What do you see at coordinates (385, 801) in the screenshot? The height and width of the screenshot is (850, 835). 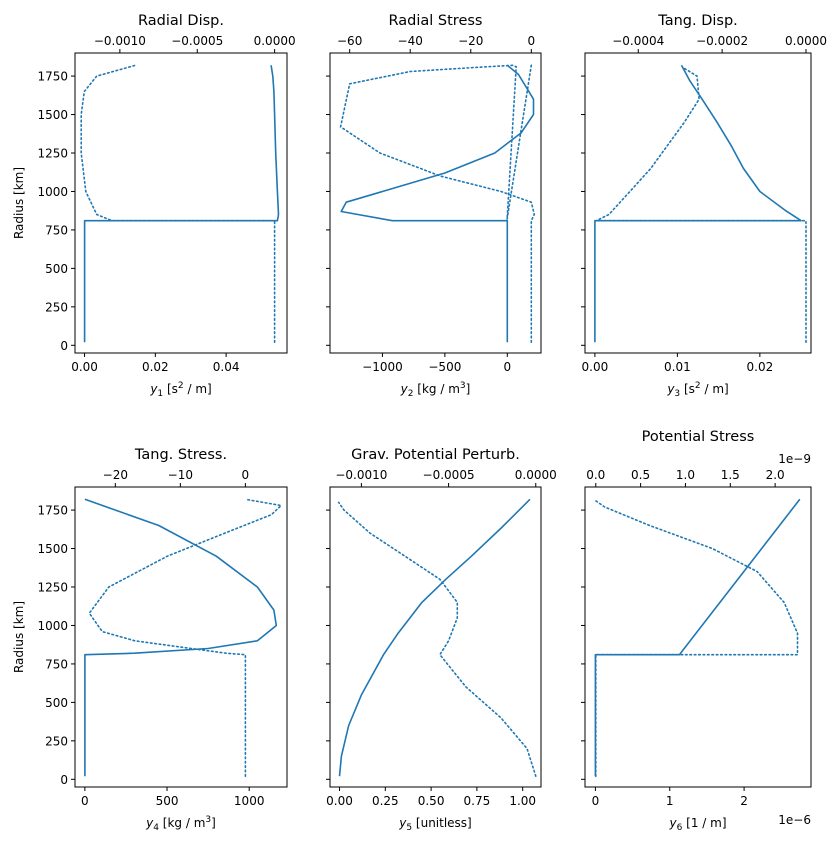 I see `x-tick-label: 0.25` at bounding box center [385, 801].